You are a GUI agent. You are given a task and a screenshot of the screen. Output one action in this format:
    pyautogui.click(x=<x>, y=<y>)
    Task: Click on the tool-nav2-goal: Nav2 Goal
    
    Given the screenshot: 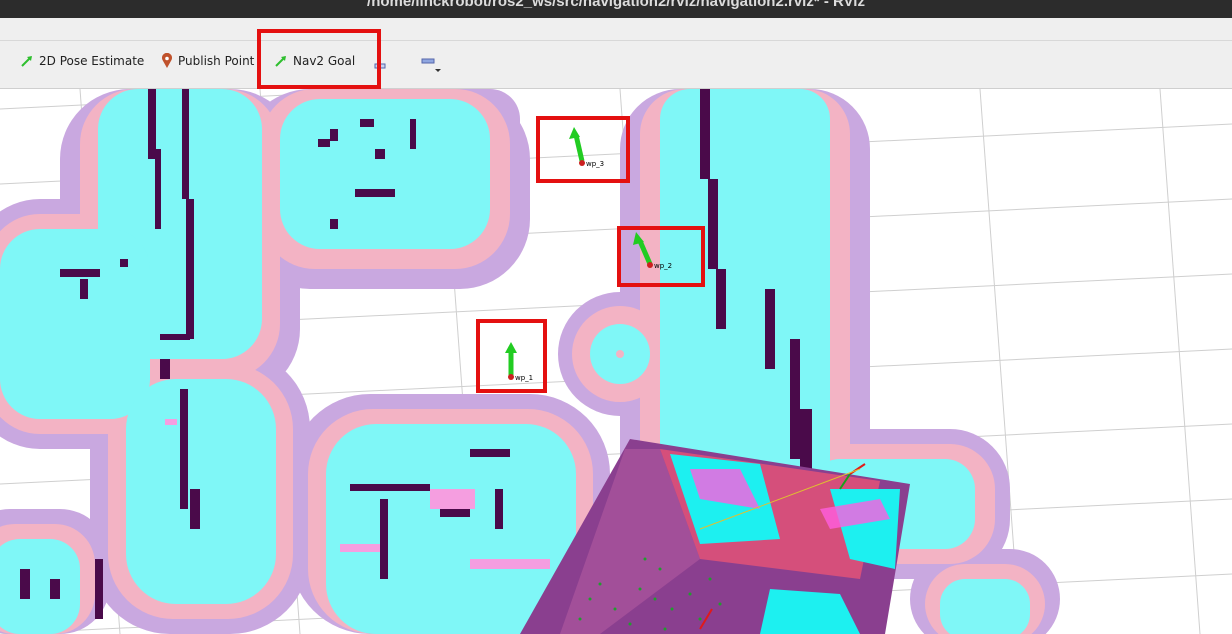 What is the action you would take?
    pyautogui.click(x=314, y=61)
    